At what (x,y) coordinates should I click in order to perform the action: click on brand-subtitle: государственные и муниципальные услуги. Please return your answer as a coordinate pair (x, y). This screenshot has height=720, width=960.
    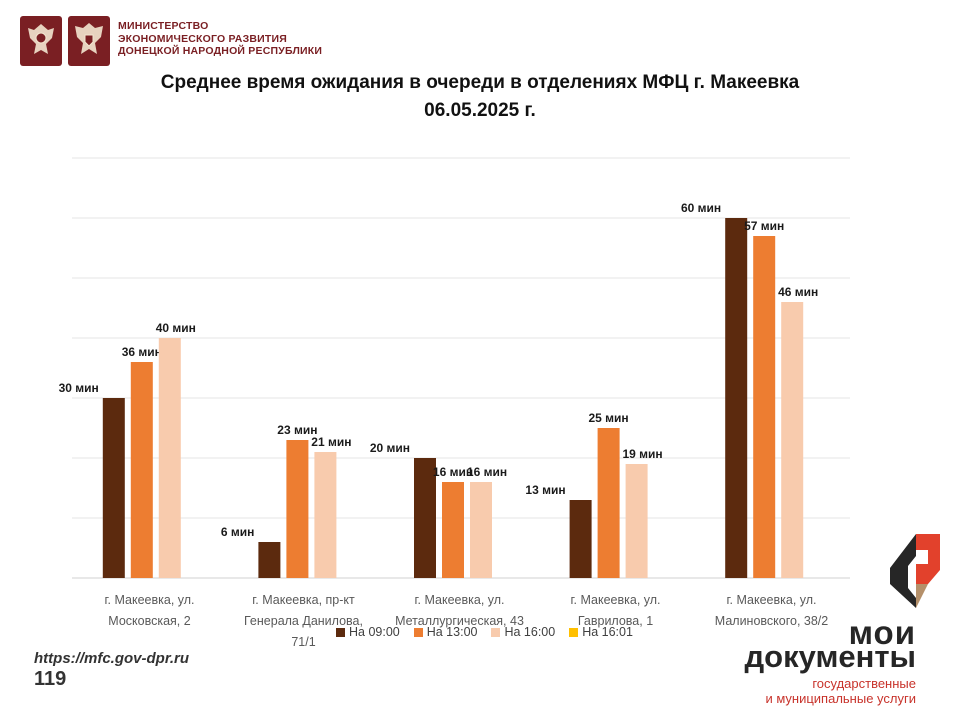
    Looking at the image, I should click on (840, 691).